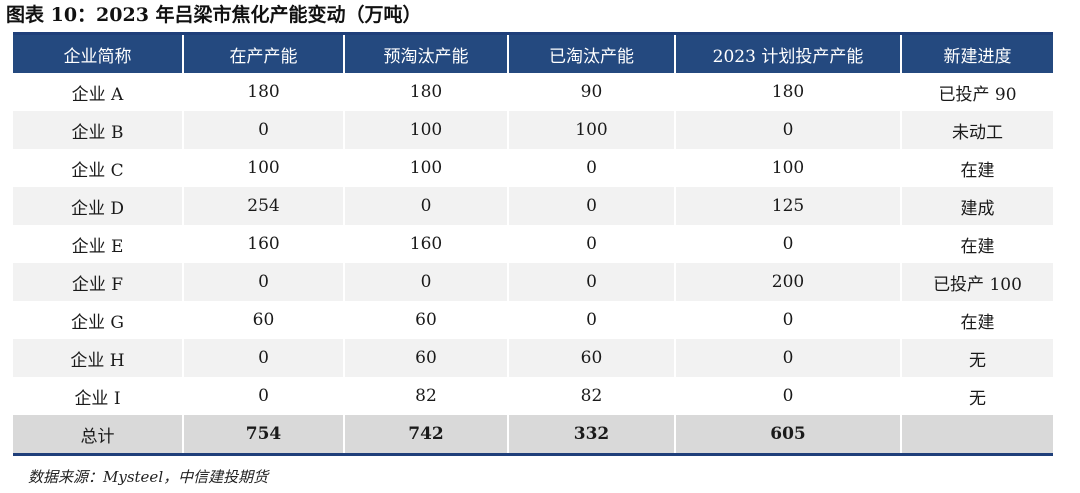 This screenshot has width=1080, height=493. Describe the element at coordinates (976, 206) in the screenshot. I see `cell-progress: 建成` at that location.